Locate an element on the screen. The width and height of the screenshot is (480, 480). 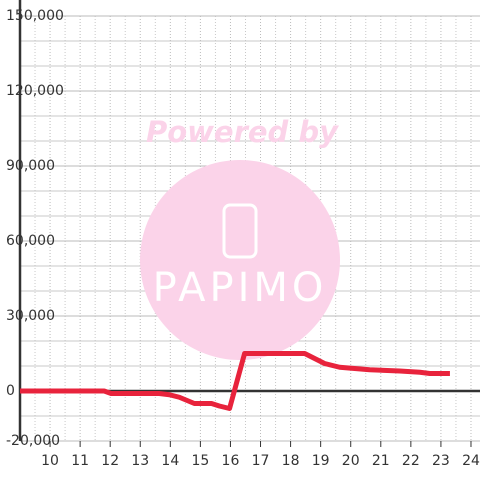
x-tick-label: 12 is located at coordinates (110, 461).